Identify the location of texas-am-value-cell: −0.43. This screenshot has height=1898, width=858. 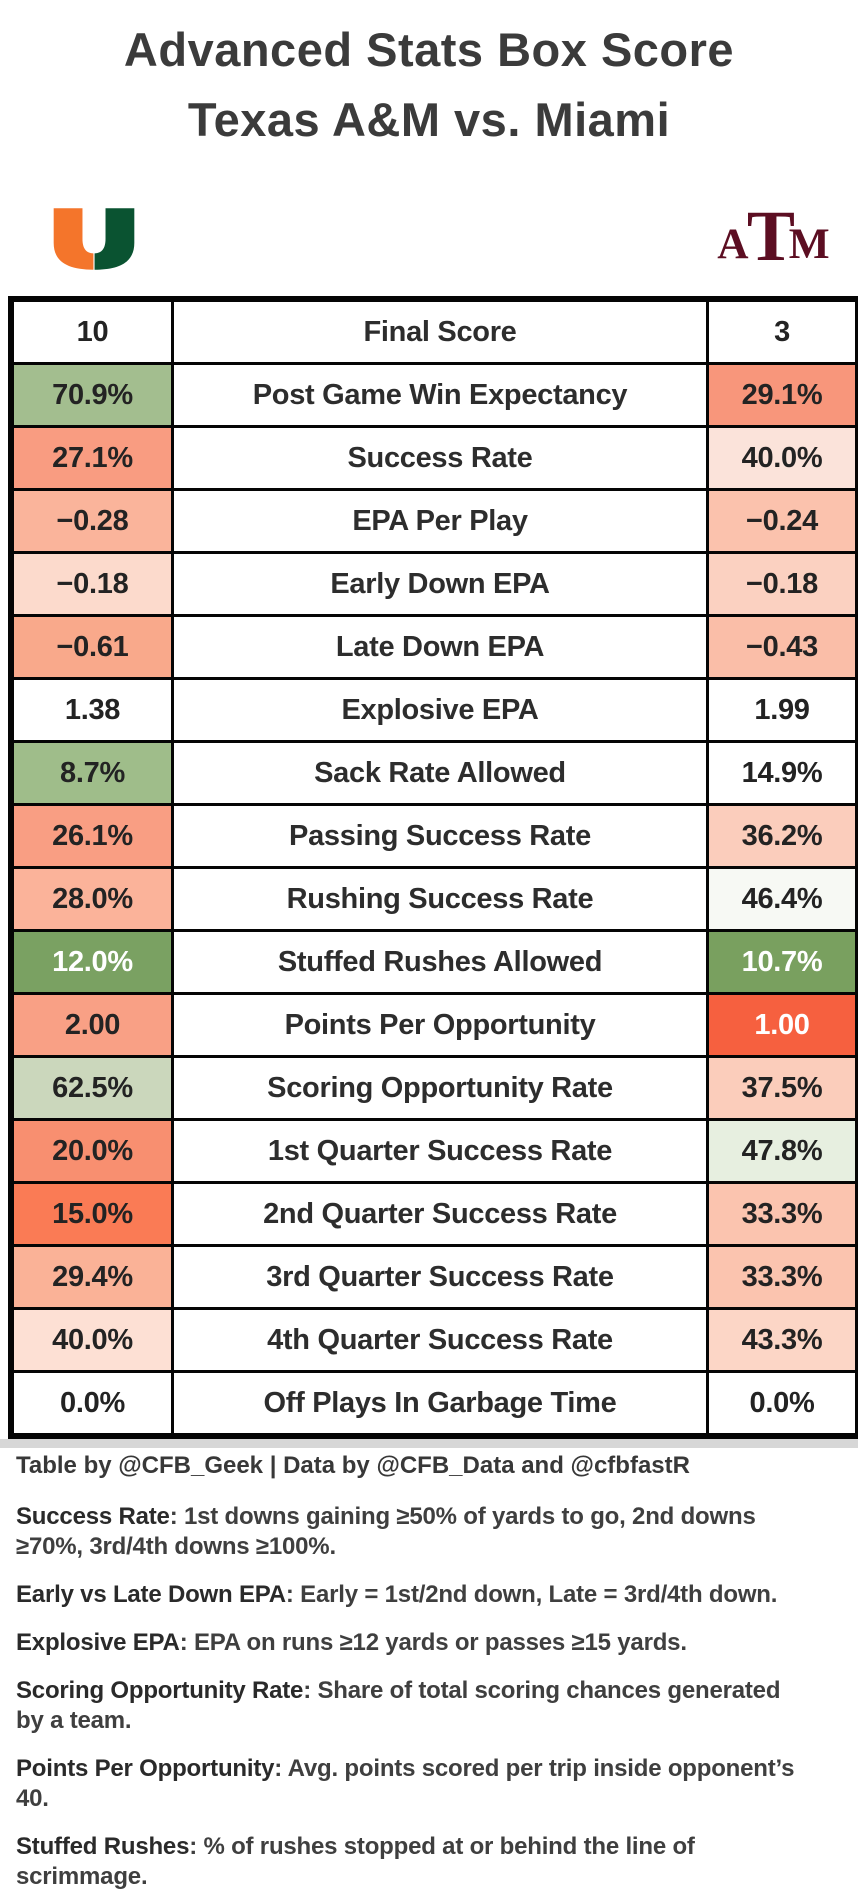
(782, 647).